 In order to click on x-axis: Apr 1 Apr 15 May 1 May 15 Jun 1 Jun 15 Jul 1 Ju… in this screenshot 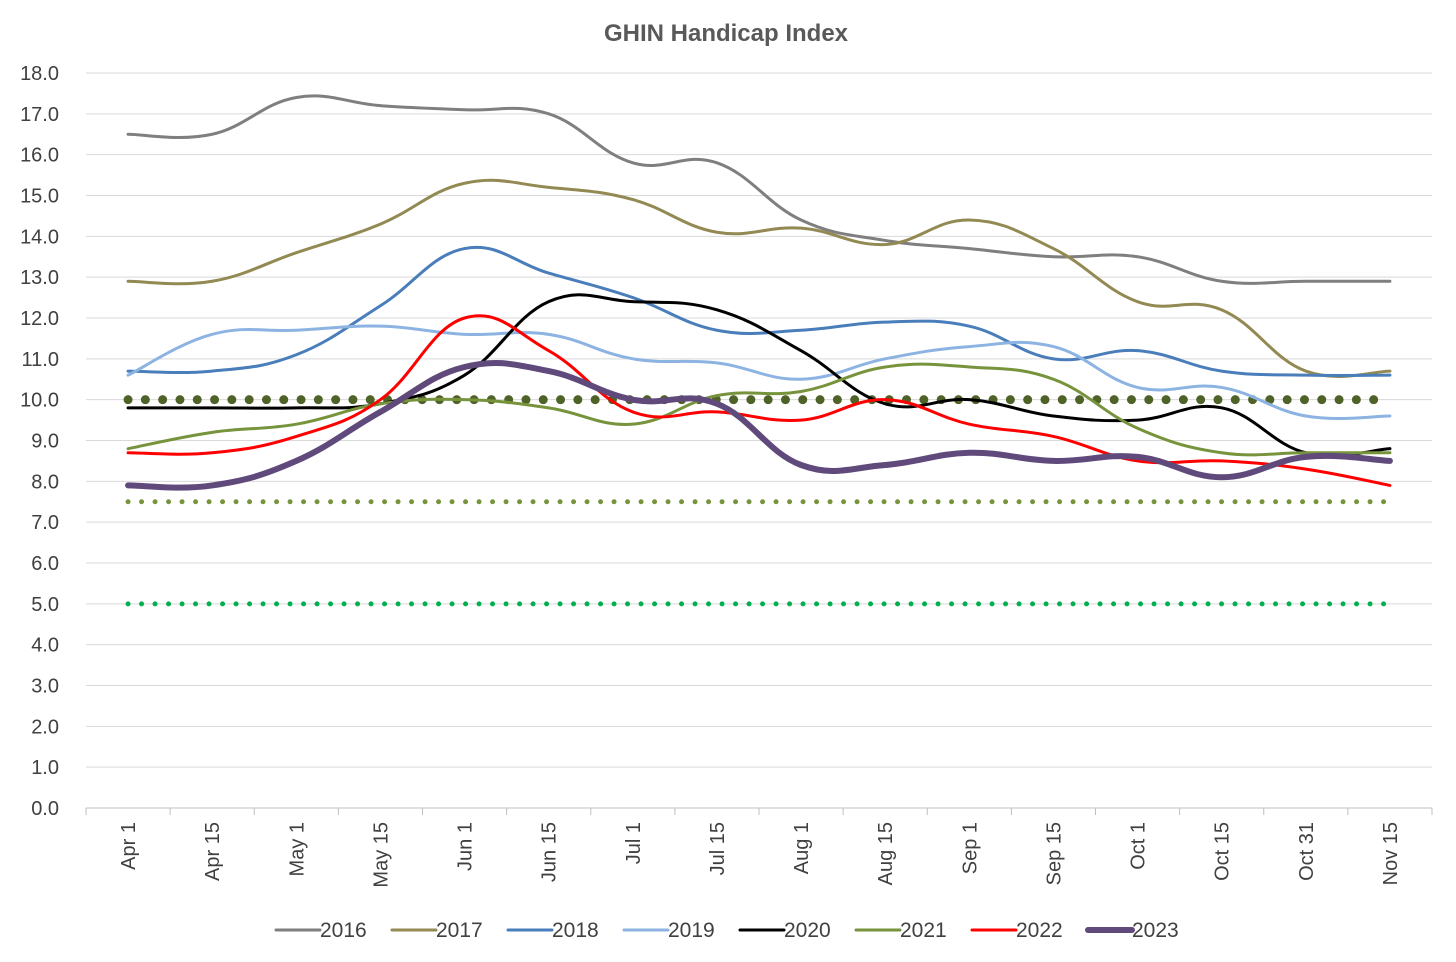, I will do `click(759, 847)`.